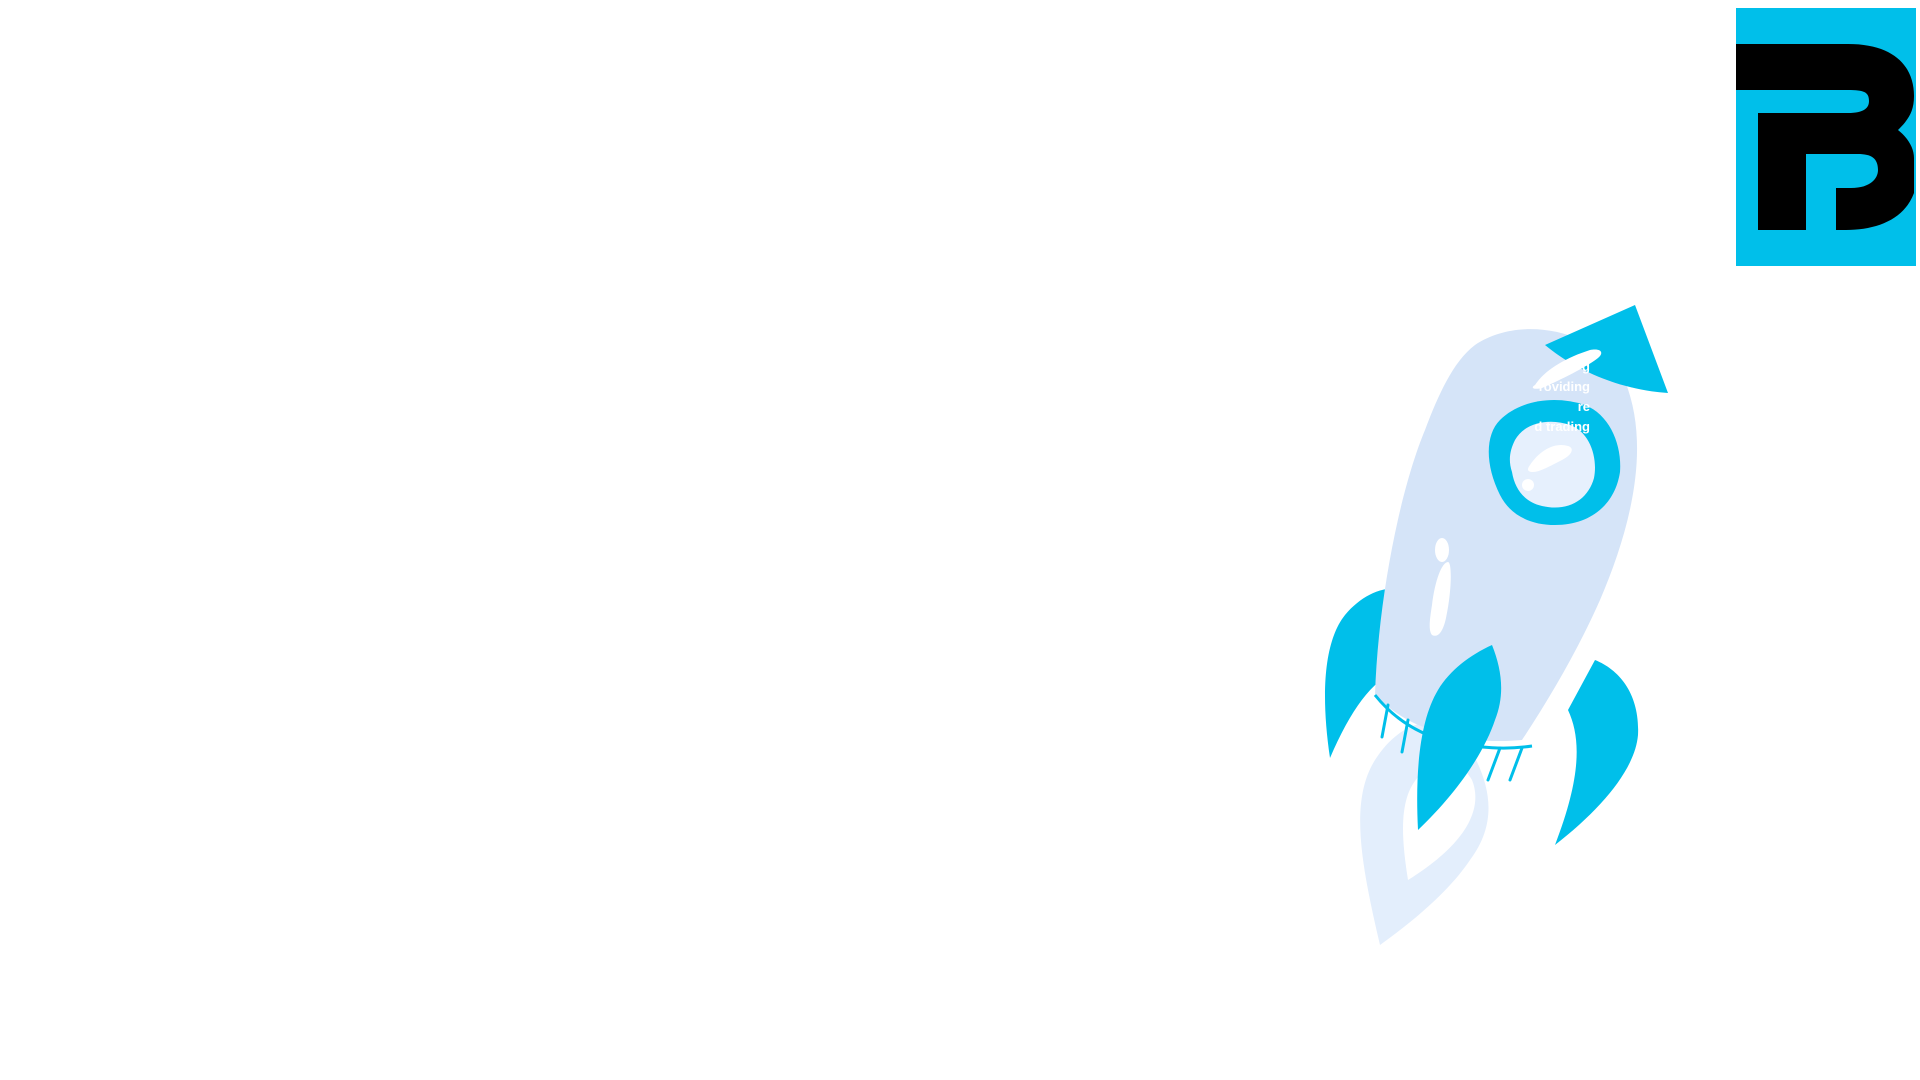  Describe the element at coordinates (1586, 366) in the screenshot. I see `rocket-text-line: g` at that location.